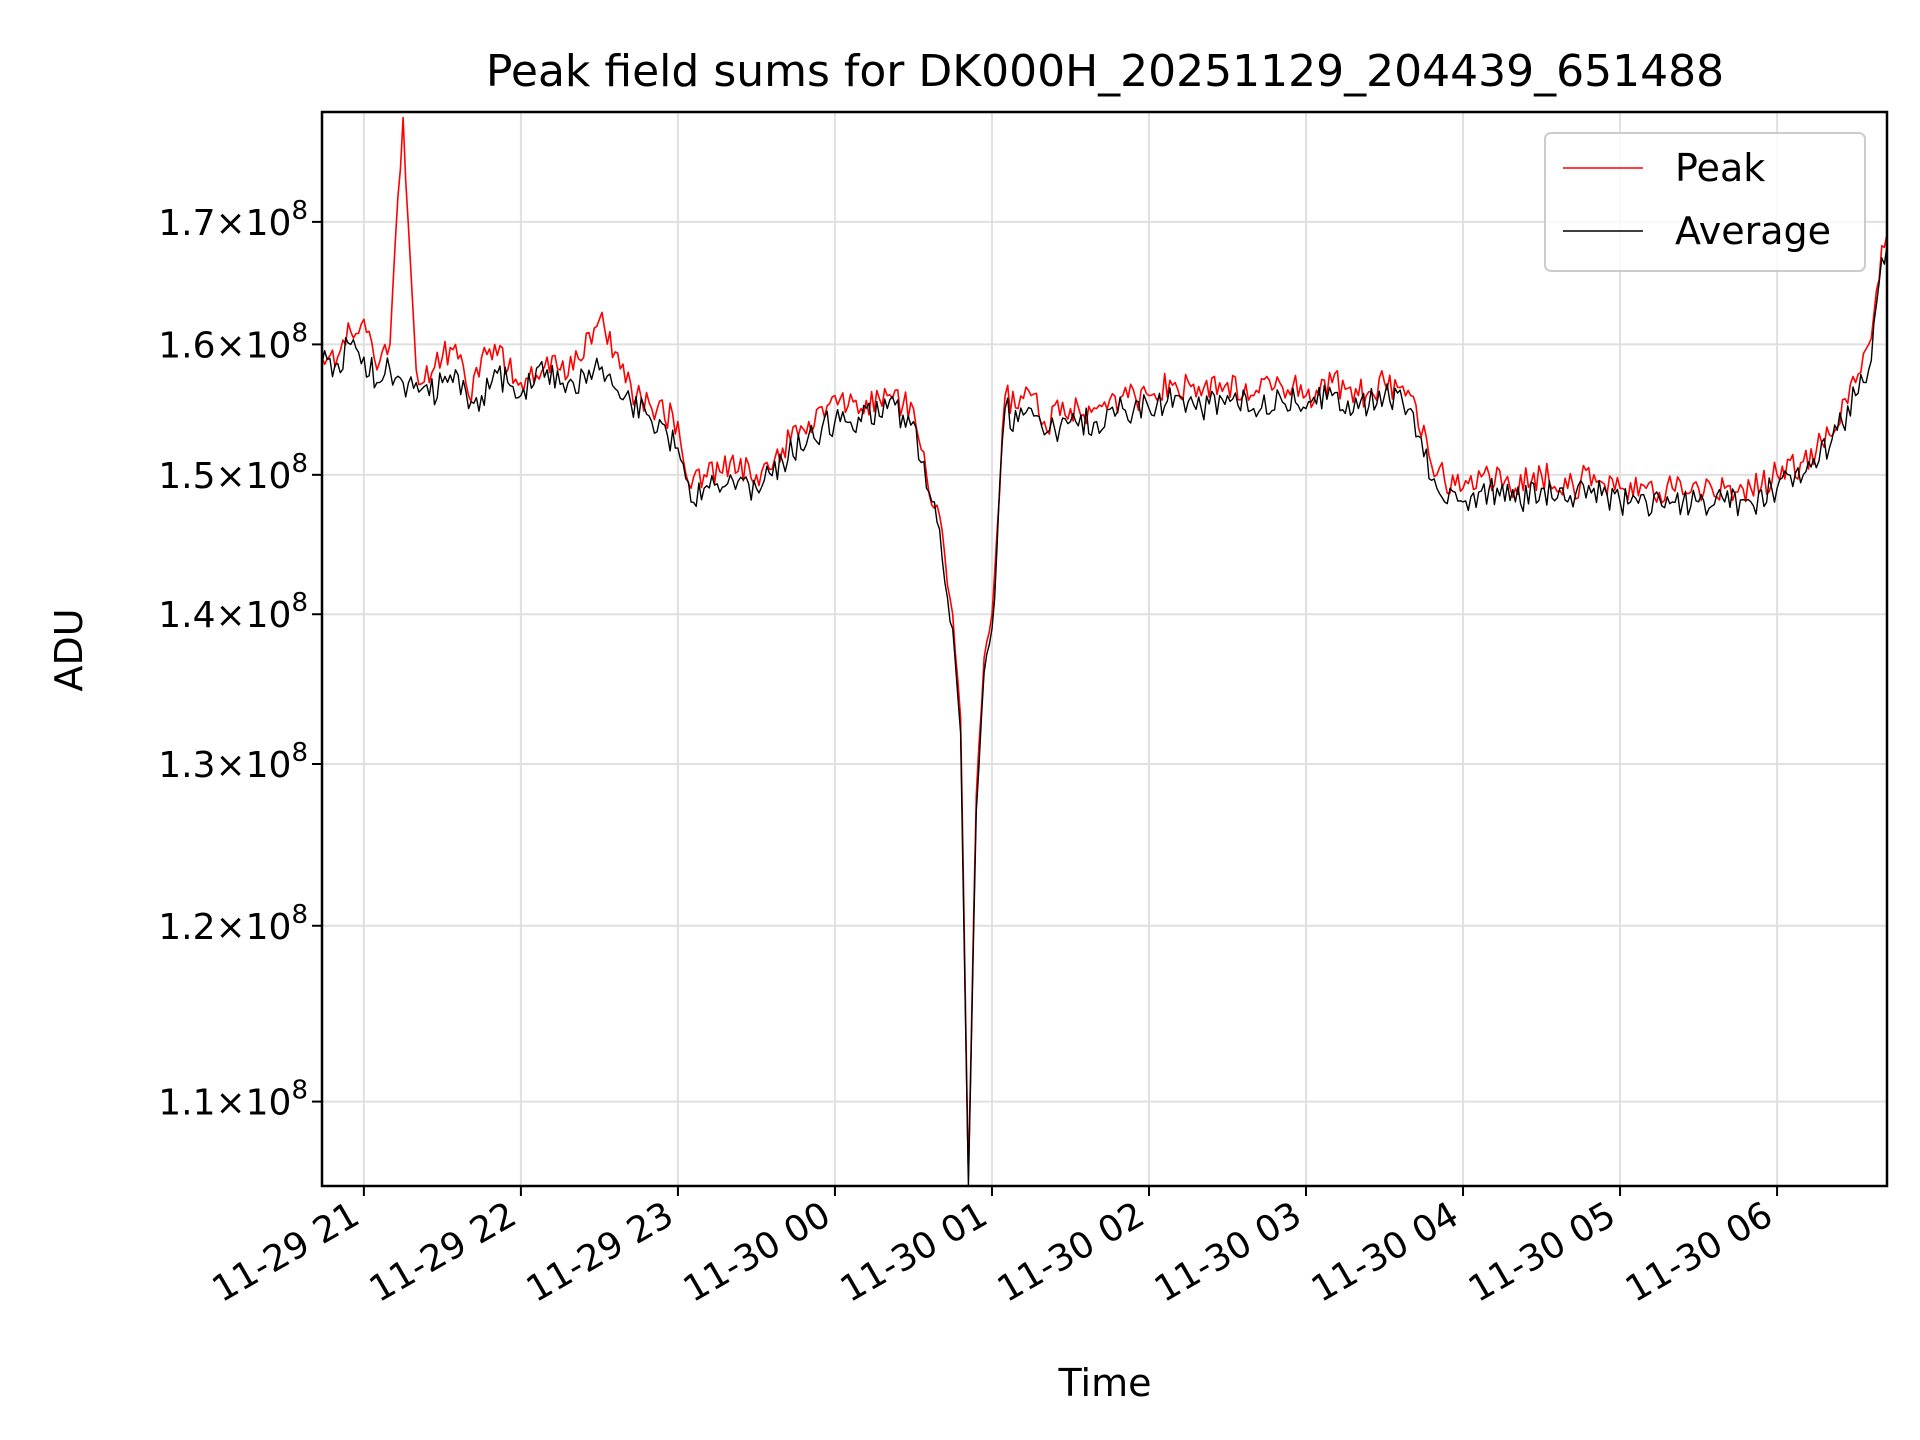 Image resolution: width=1920 pixels, height=1440 pixels. What do you see at coordinates (233, 762) in the screenshot?
I see `y-tick-label: 1.3×108` at bounding box center [233, 762].